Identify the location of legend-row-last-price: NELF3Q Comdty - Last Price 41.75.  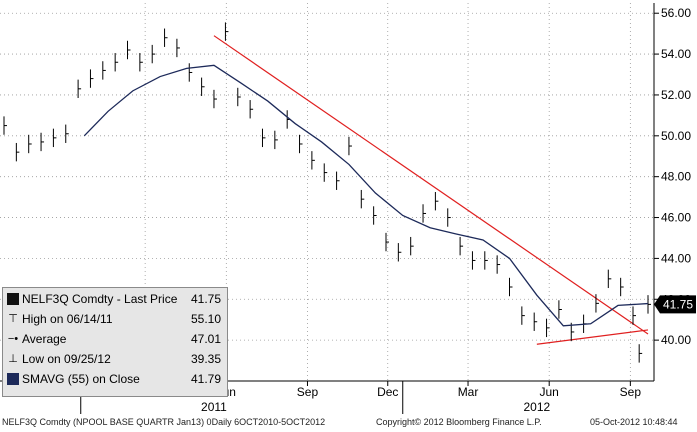
(115, 299).